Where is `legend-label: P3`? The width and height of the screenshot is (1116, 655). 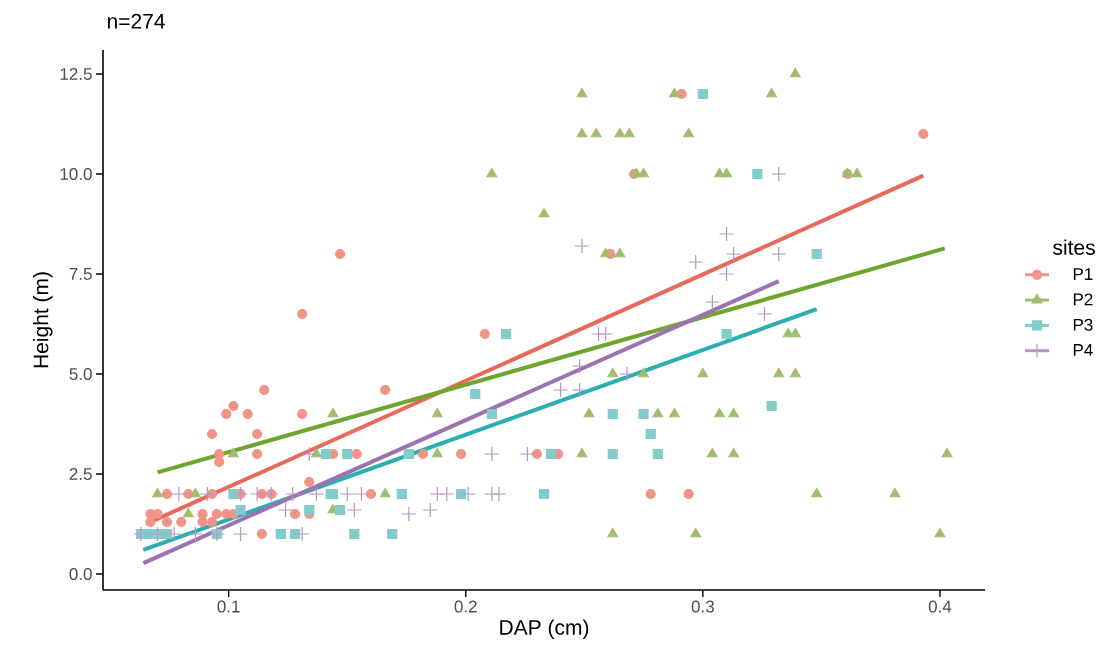 legend-label: P3 is located at coordinates (1083, 324).